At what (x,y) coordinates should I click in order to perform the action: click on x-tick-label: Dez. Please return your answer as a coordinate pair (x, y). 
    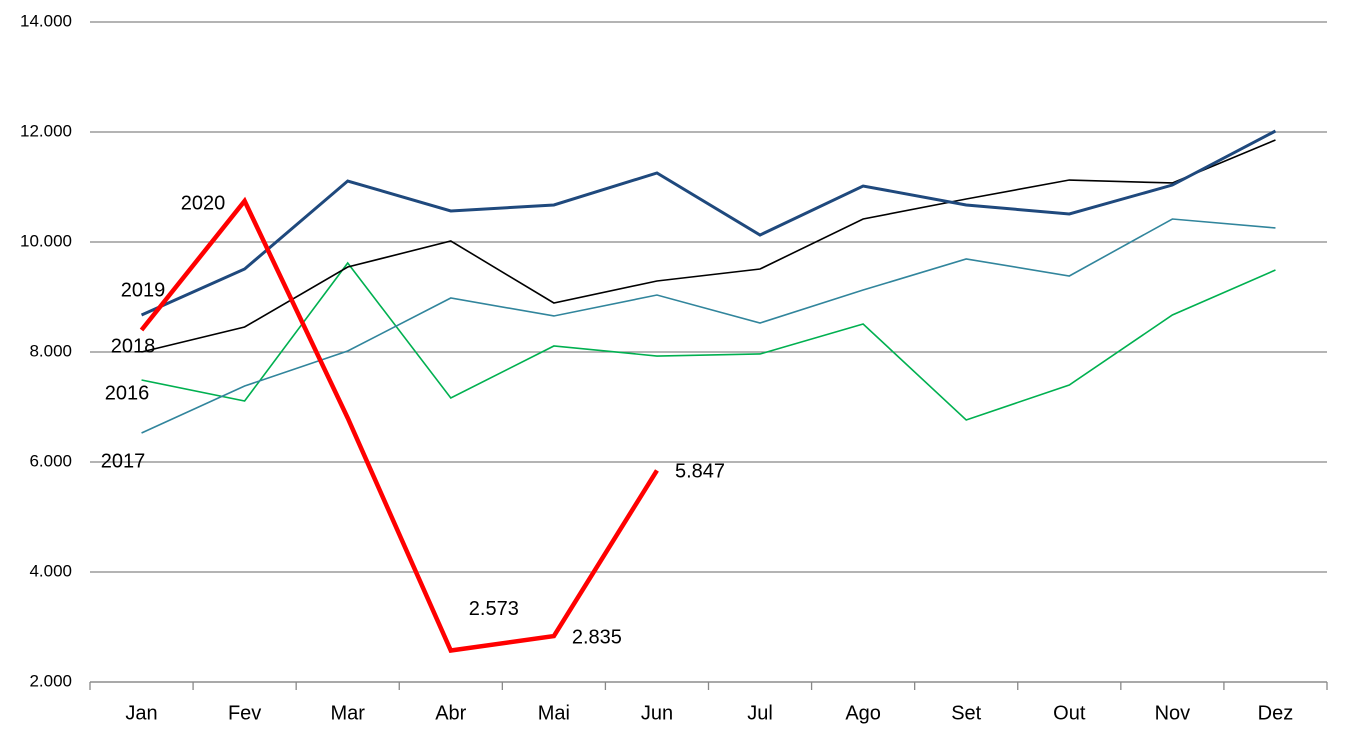
    Looking at the image, I should click on (1276, 713).